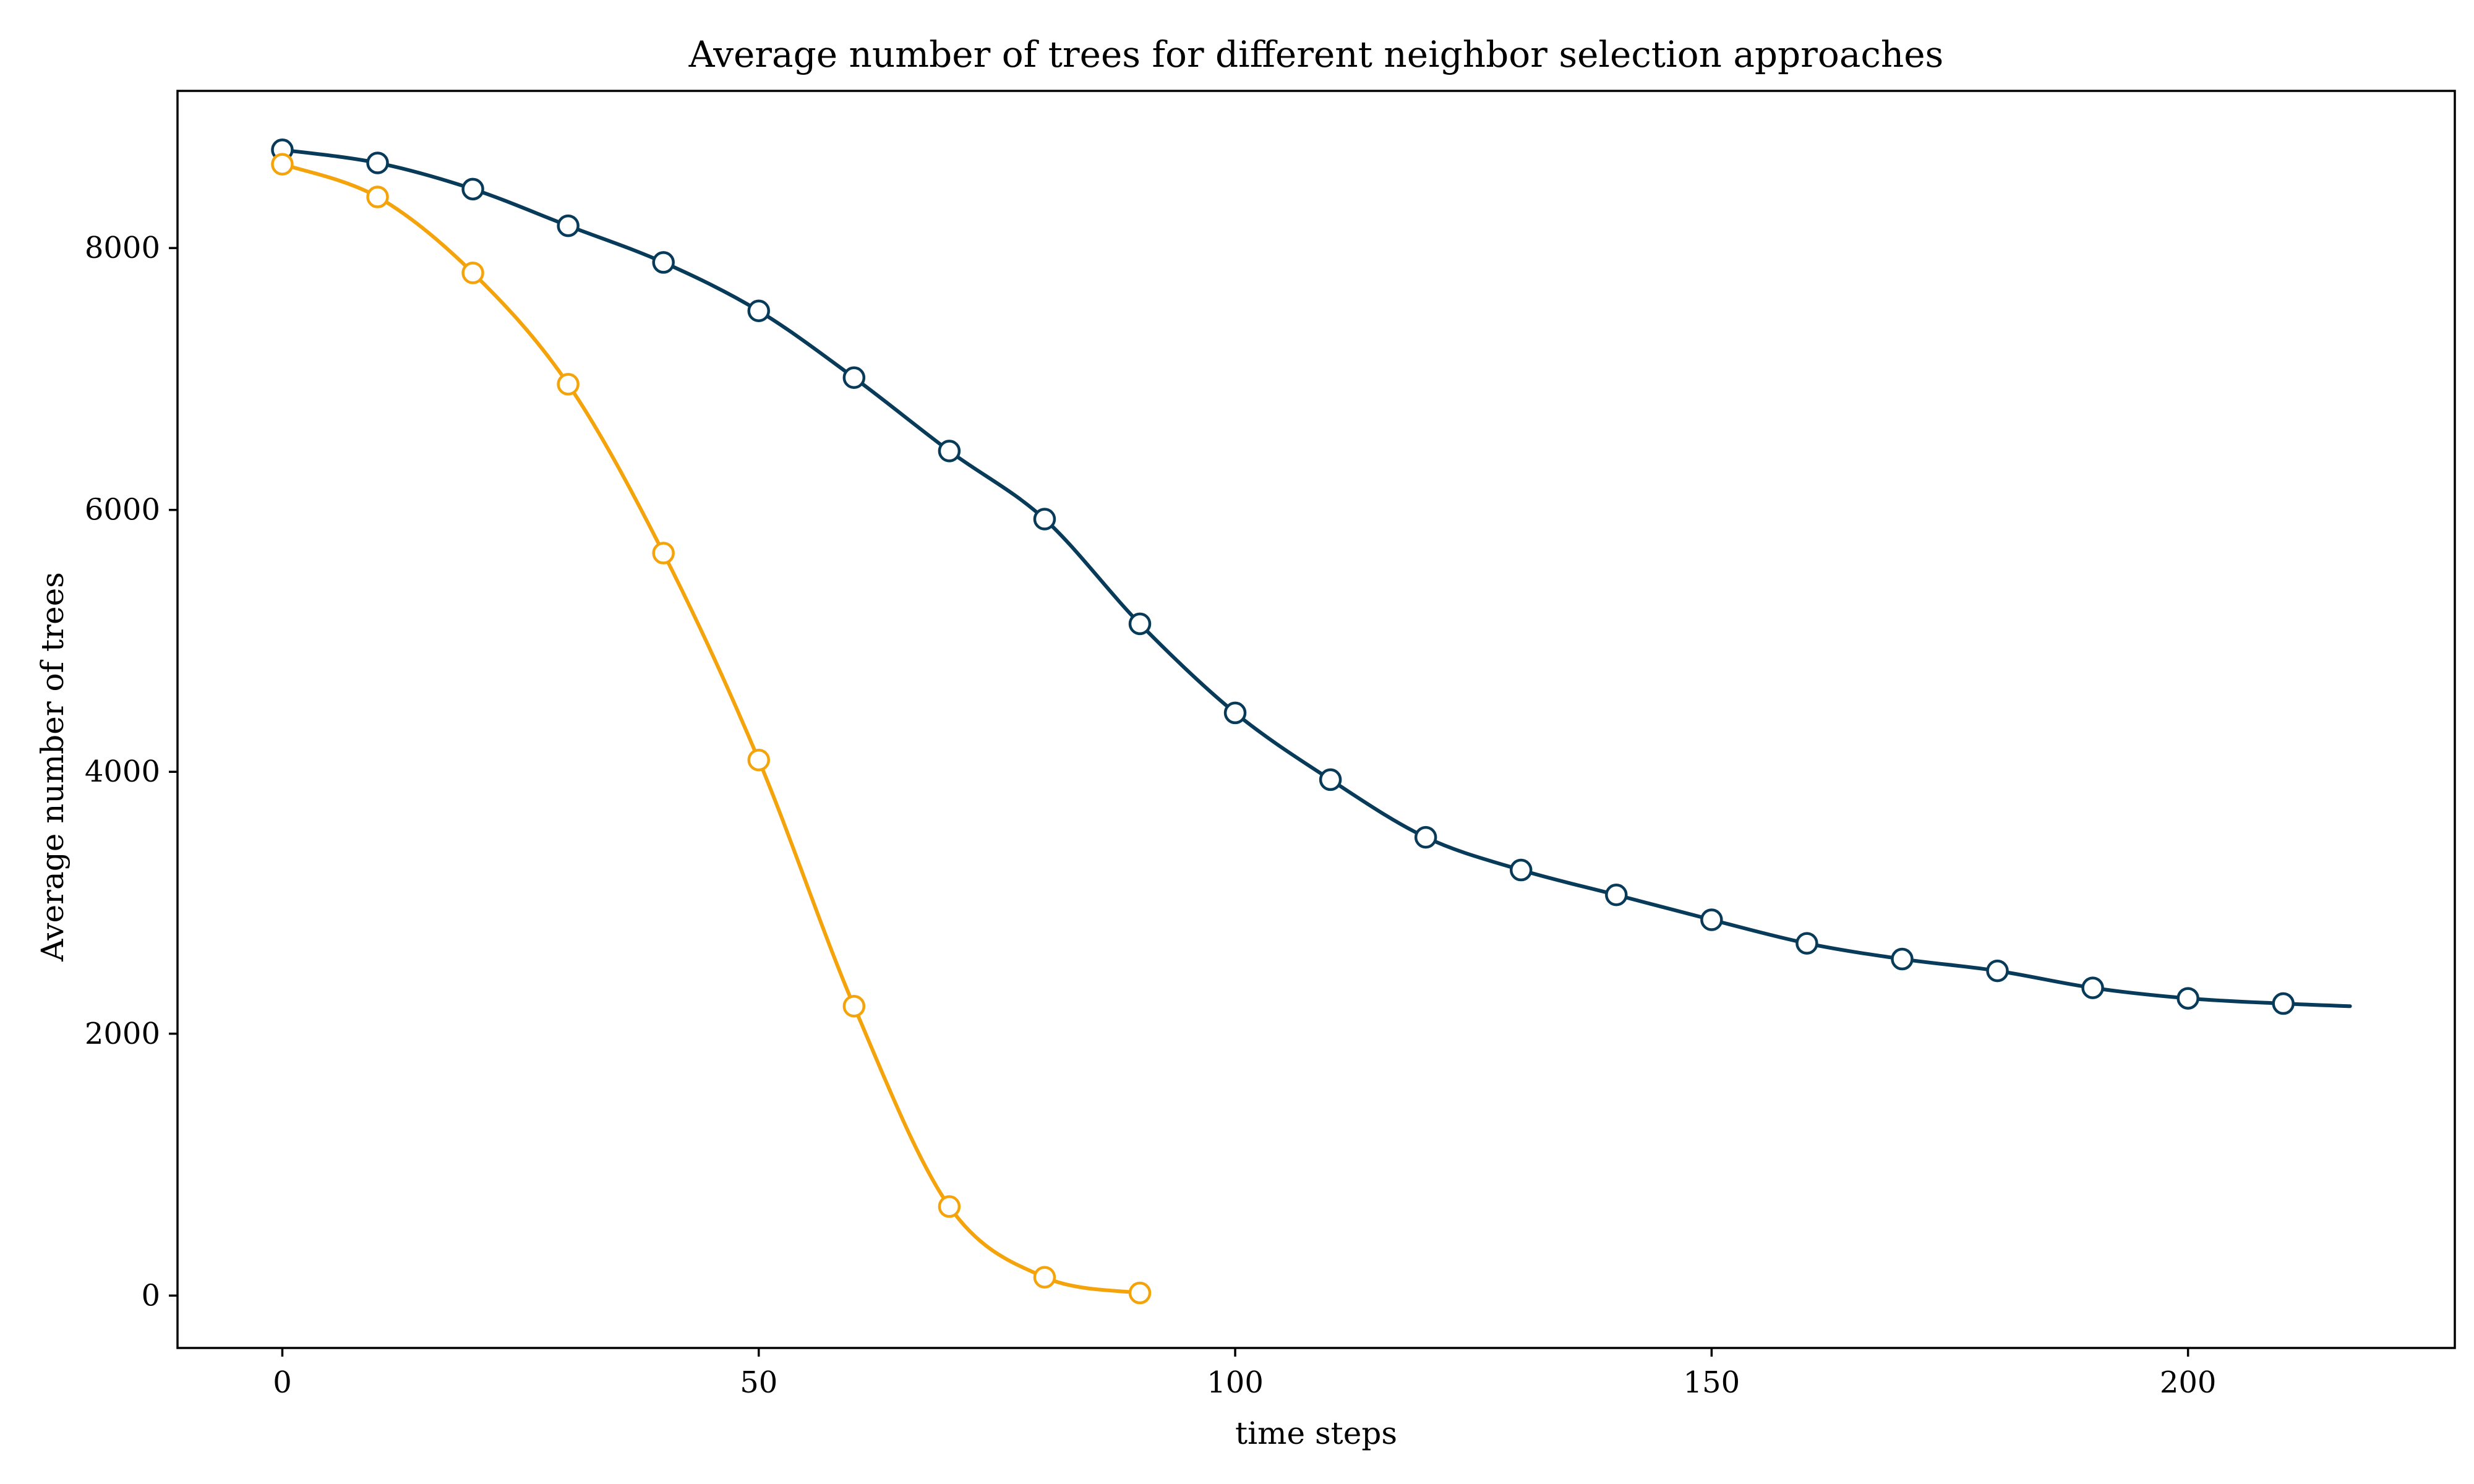 This screenshot has height=1484, width=2474. Describe the element at coordinates (1316, 1433) in the screenshot. I see `x-axis-label: time steps` at that location.